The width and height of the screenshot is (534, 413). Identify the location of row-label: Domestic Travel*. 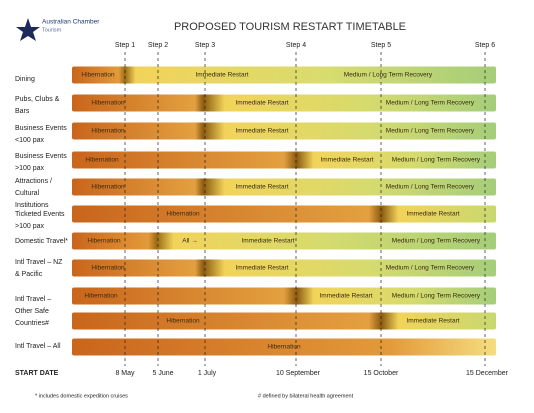
(41, 241).